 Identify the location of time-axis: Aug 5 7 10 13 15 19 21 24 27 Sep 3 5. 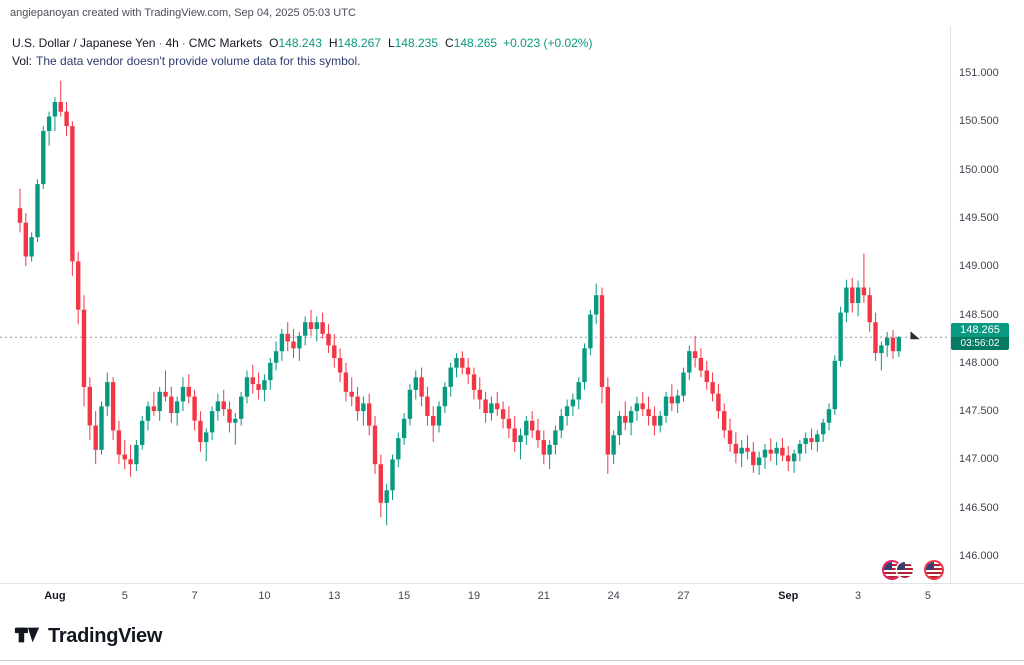
(512, 597).